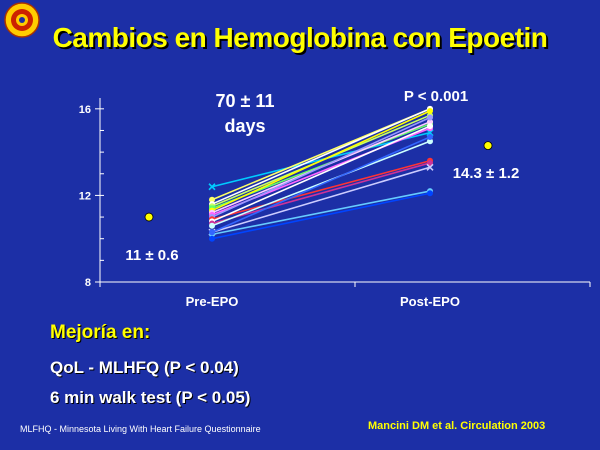 This screenshot has height=450, width=600. Describe the element at coordinates (149, 217) in the screenshot. I see `pre-mean-point` at that location.